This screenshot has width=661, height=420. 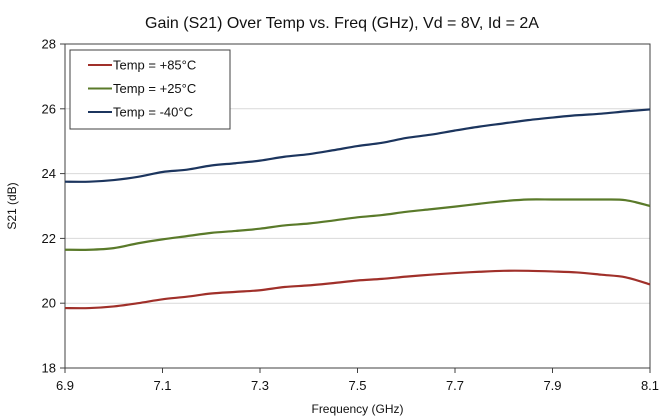 I want to click on legend: Temp = +85°C Temp = +25°C Temp = -40°C, so click(x=150, y=89).